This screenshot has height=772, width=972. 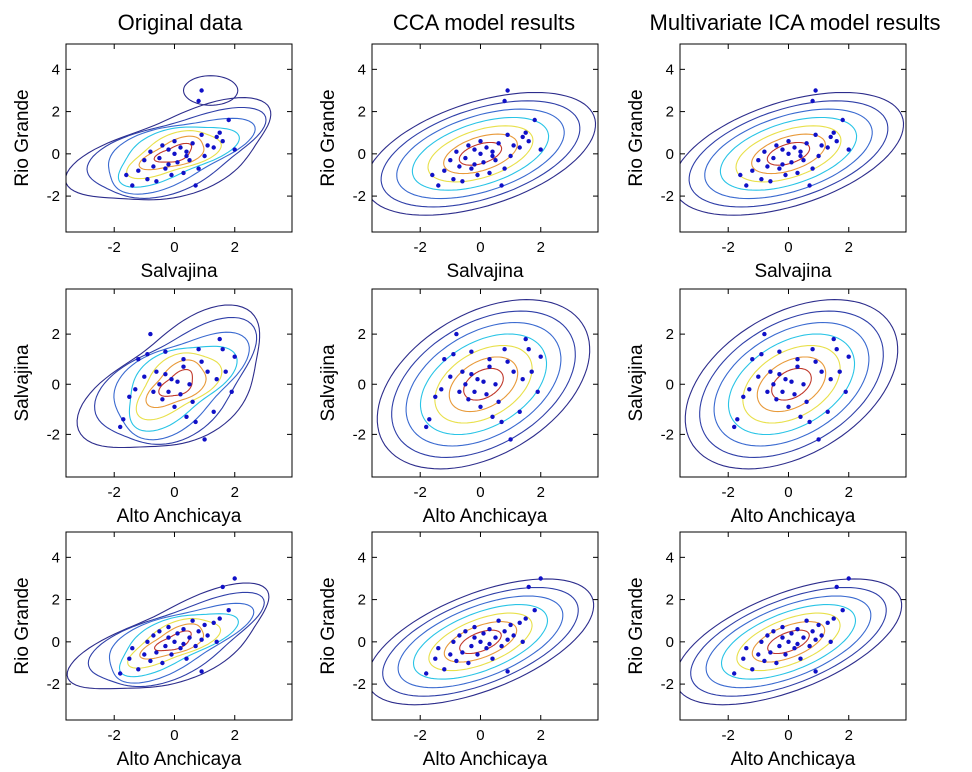 I want to click on panel-2: -2 0 2 -2 0 2 4 Salvajina Rio Grande, so click(x=458, y=162).